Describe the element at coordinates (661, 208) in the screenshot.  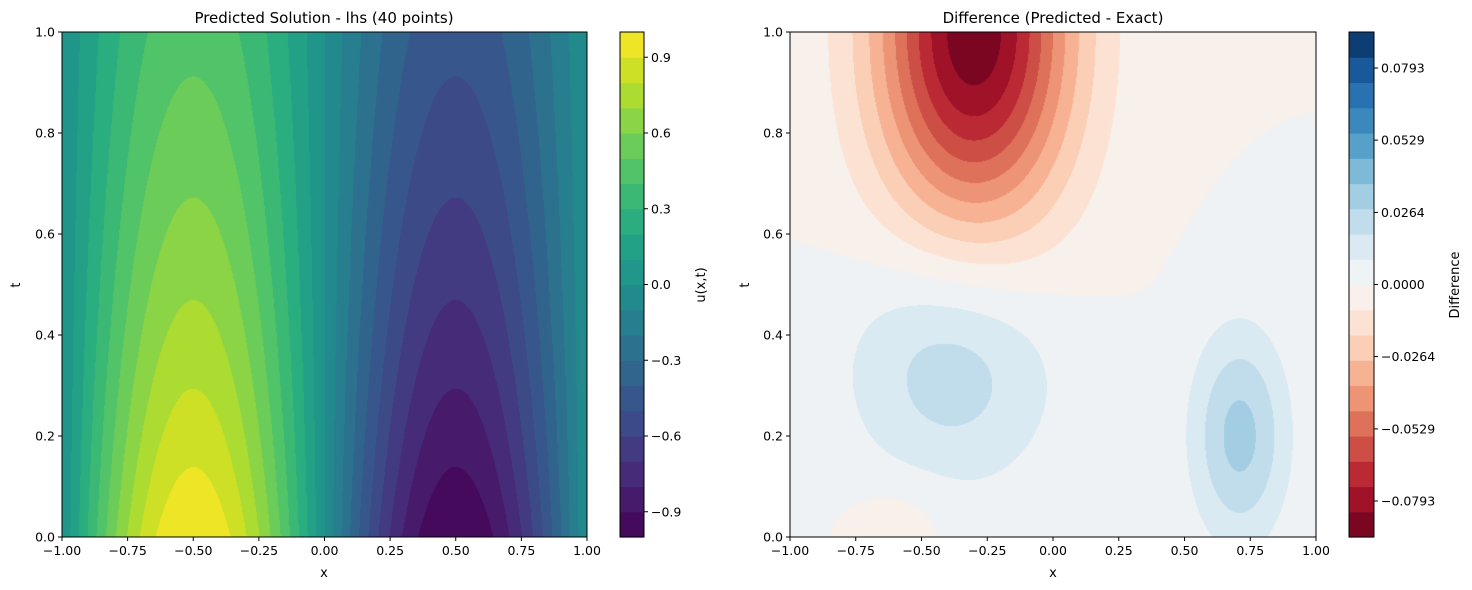
I see `colorbar-tick-label: 0.3` at that location.